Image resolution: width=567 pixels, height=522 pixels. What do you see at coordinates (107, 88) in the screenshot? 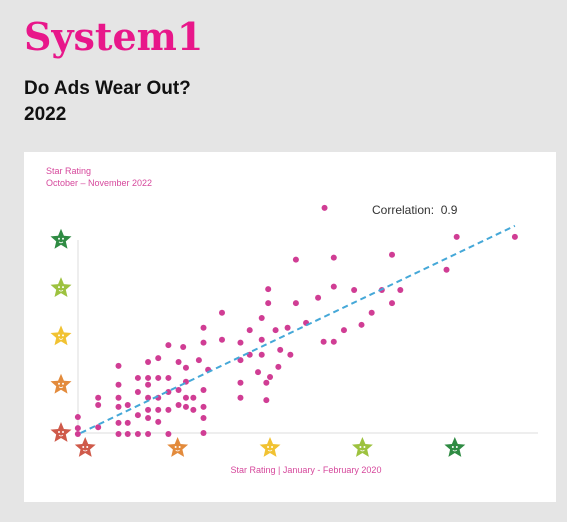
I see `page-title: Do Ads Wear Out?` at bounding box center [107, 88].